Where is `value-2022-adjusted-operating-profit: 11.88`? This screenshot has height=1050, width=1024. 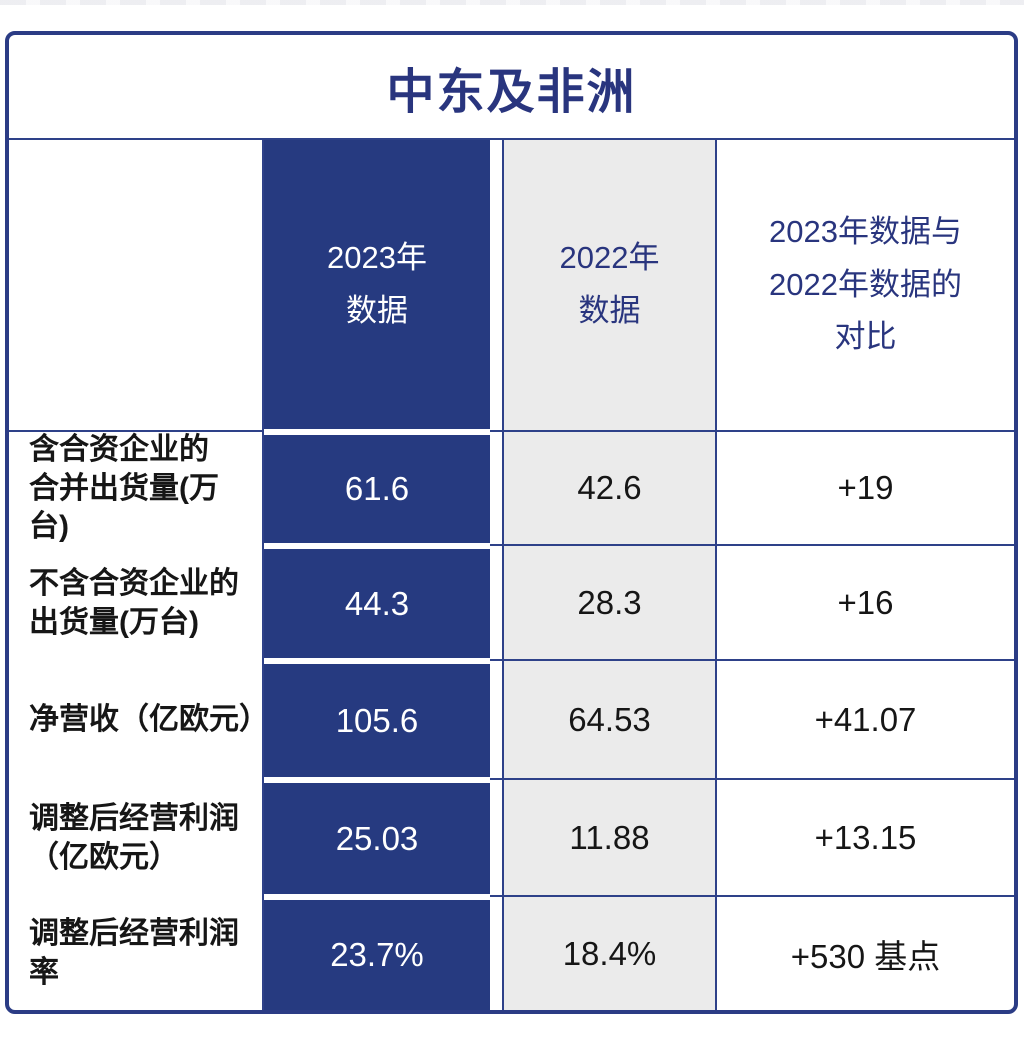 value-2022-adjusted-operating-profit: 11.88 is located at coordinates (609, 838).